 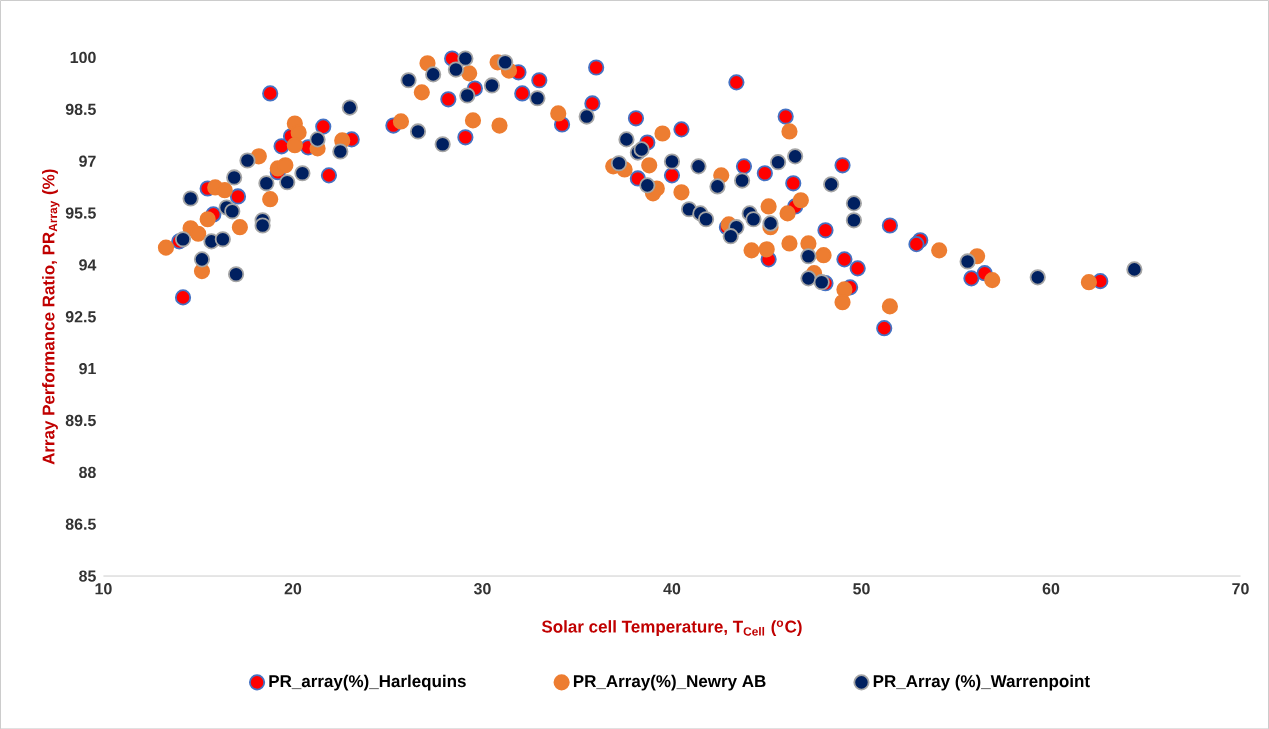 I want to click on x-tick-label: 40, so click(x=672, y=588).